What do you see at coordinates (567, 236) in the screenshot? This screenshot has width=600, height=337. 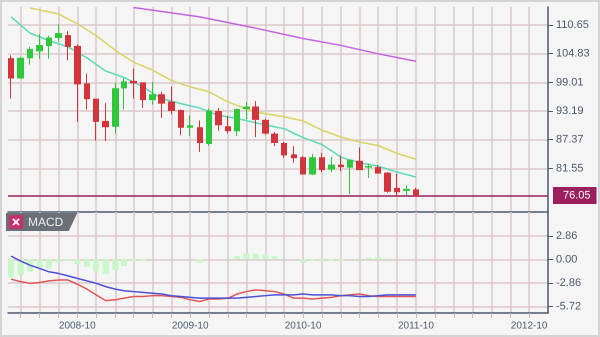 I see `y-tick-label: 2.86` at bounding box center [567, 236].